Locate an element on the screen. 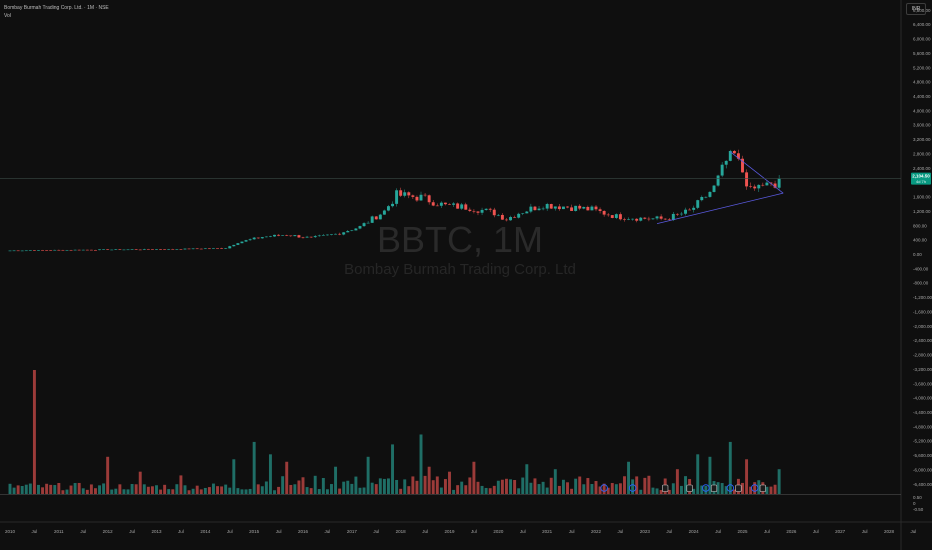  price-tick-label: -3,600.00 is located at coordinates (922, 383).